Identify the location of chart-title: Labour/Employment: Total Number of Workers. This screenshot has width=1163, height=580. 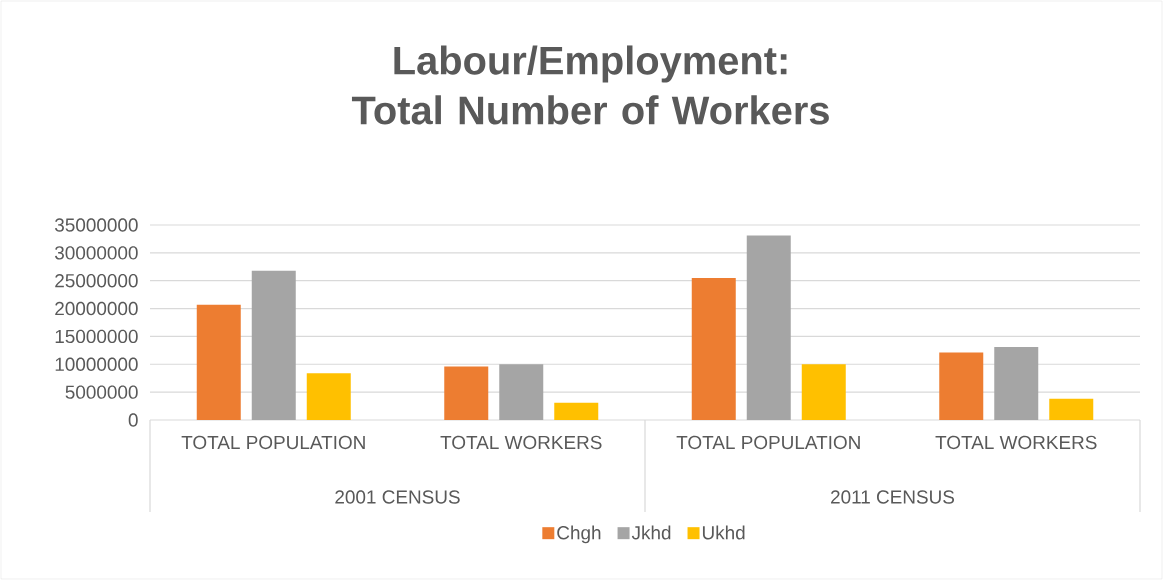
(590, 85).